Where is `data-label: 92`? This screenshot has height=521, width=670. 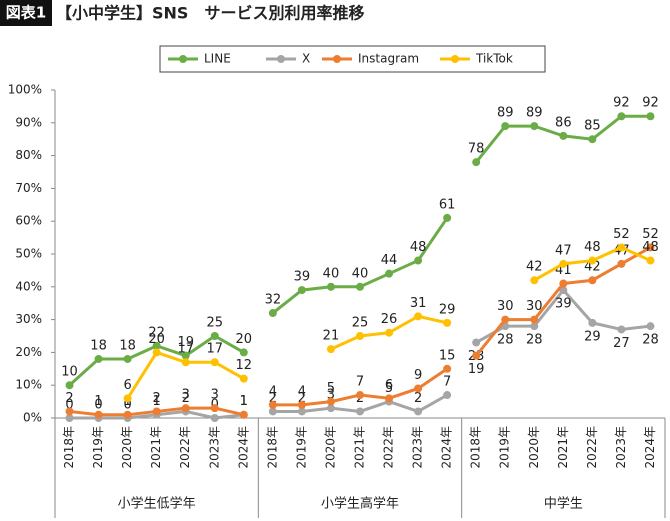 data-label: 92 is located at coordinates (621, 103).